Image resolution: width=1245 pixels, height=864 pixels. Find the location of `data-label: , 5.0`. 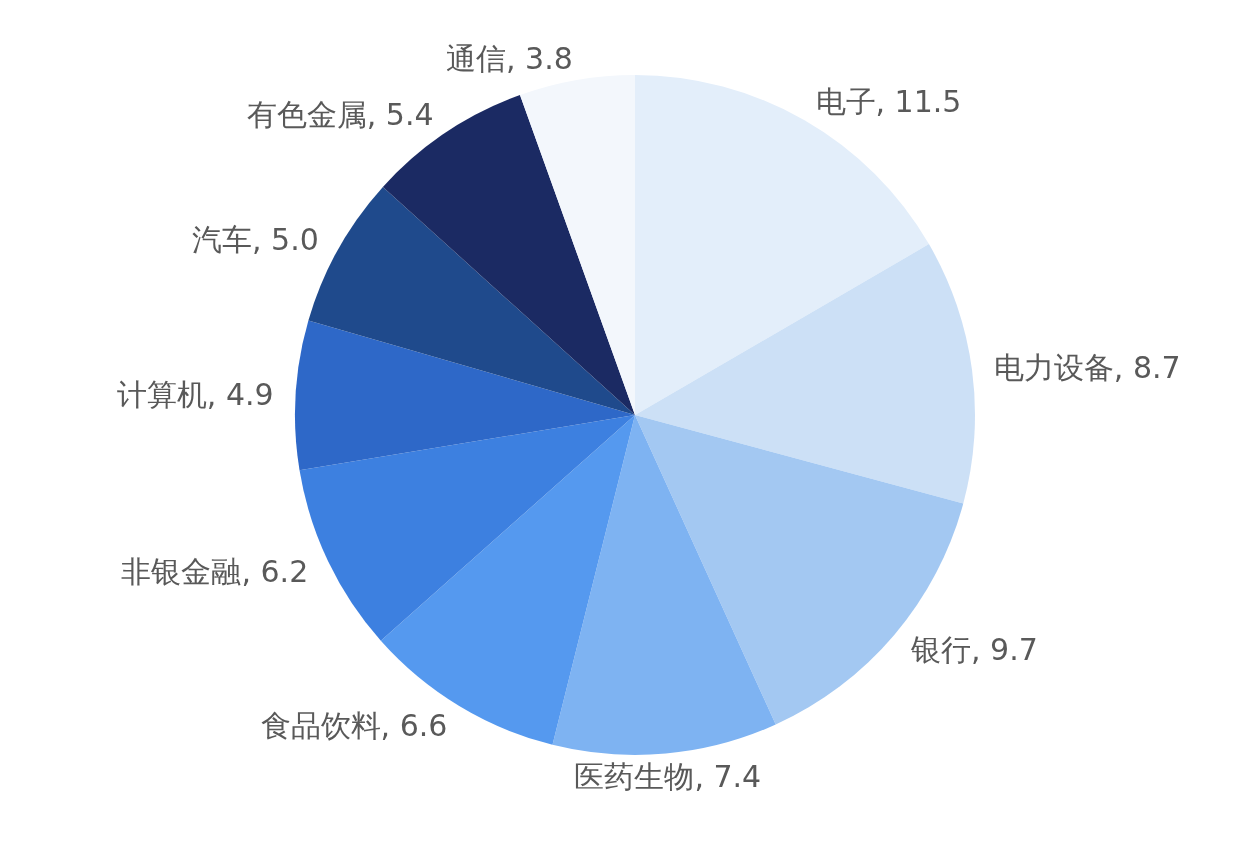

data-label: , 5.0 is located at coordinates (285, 239).